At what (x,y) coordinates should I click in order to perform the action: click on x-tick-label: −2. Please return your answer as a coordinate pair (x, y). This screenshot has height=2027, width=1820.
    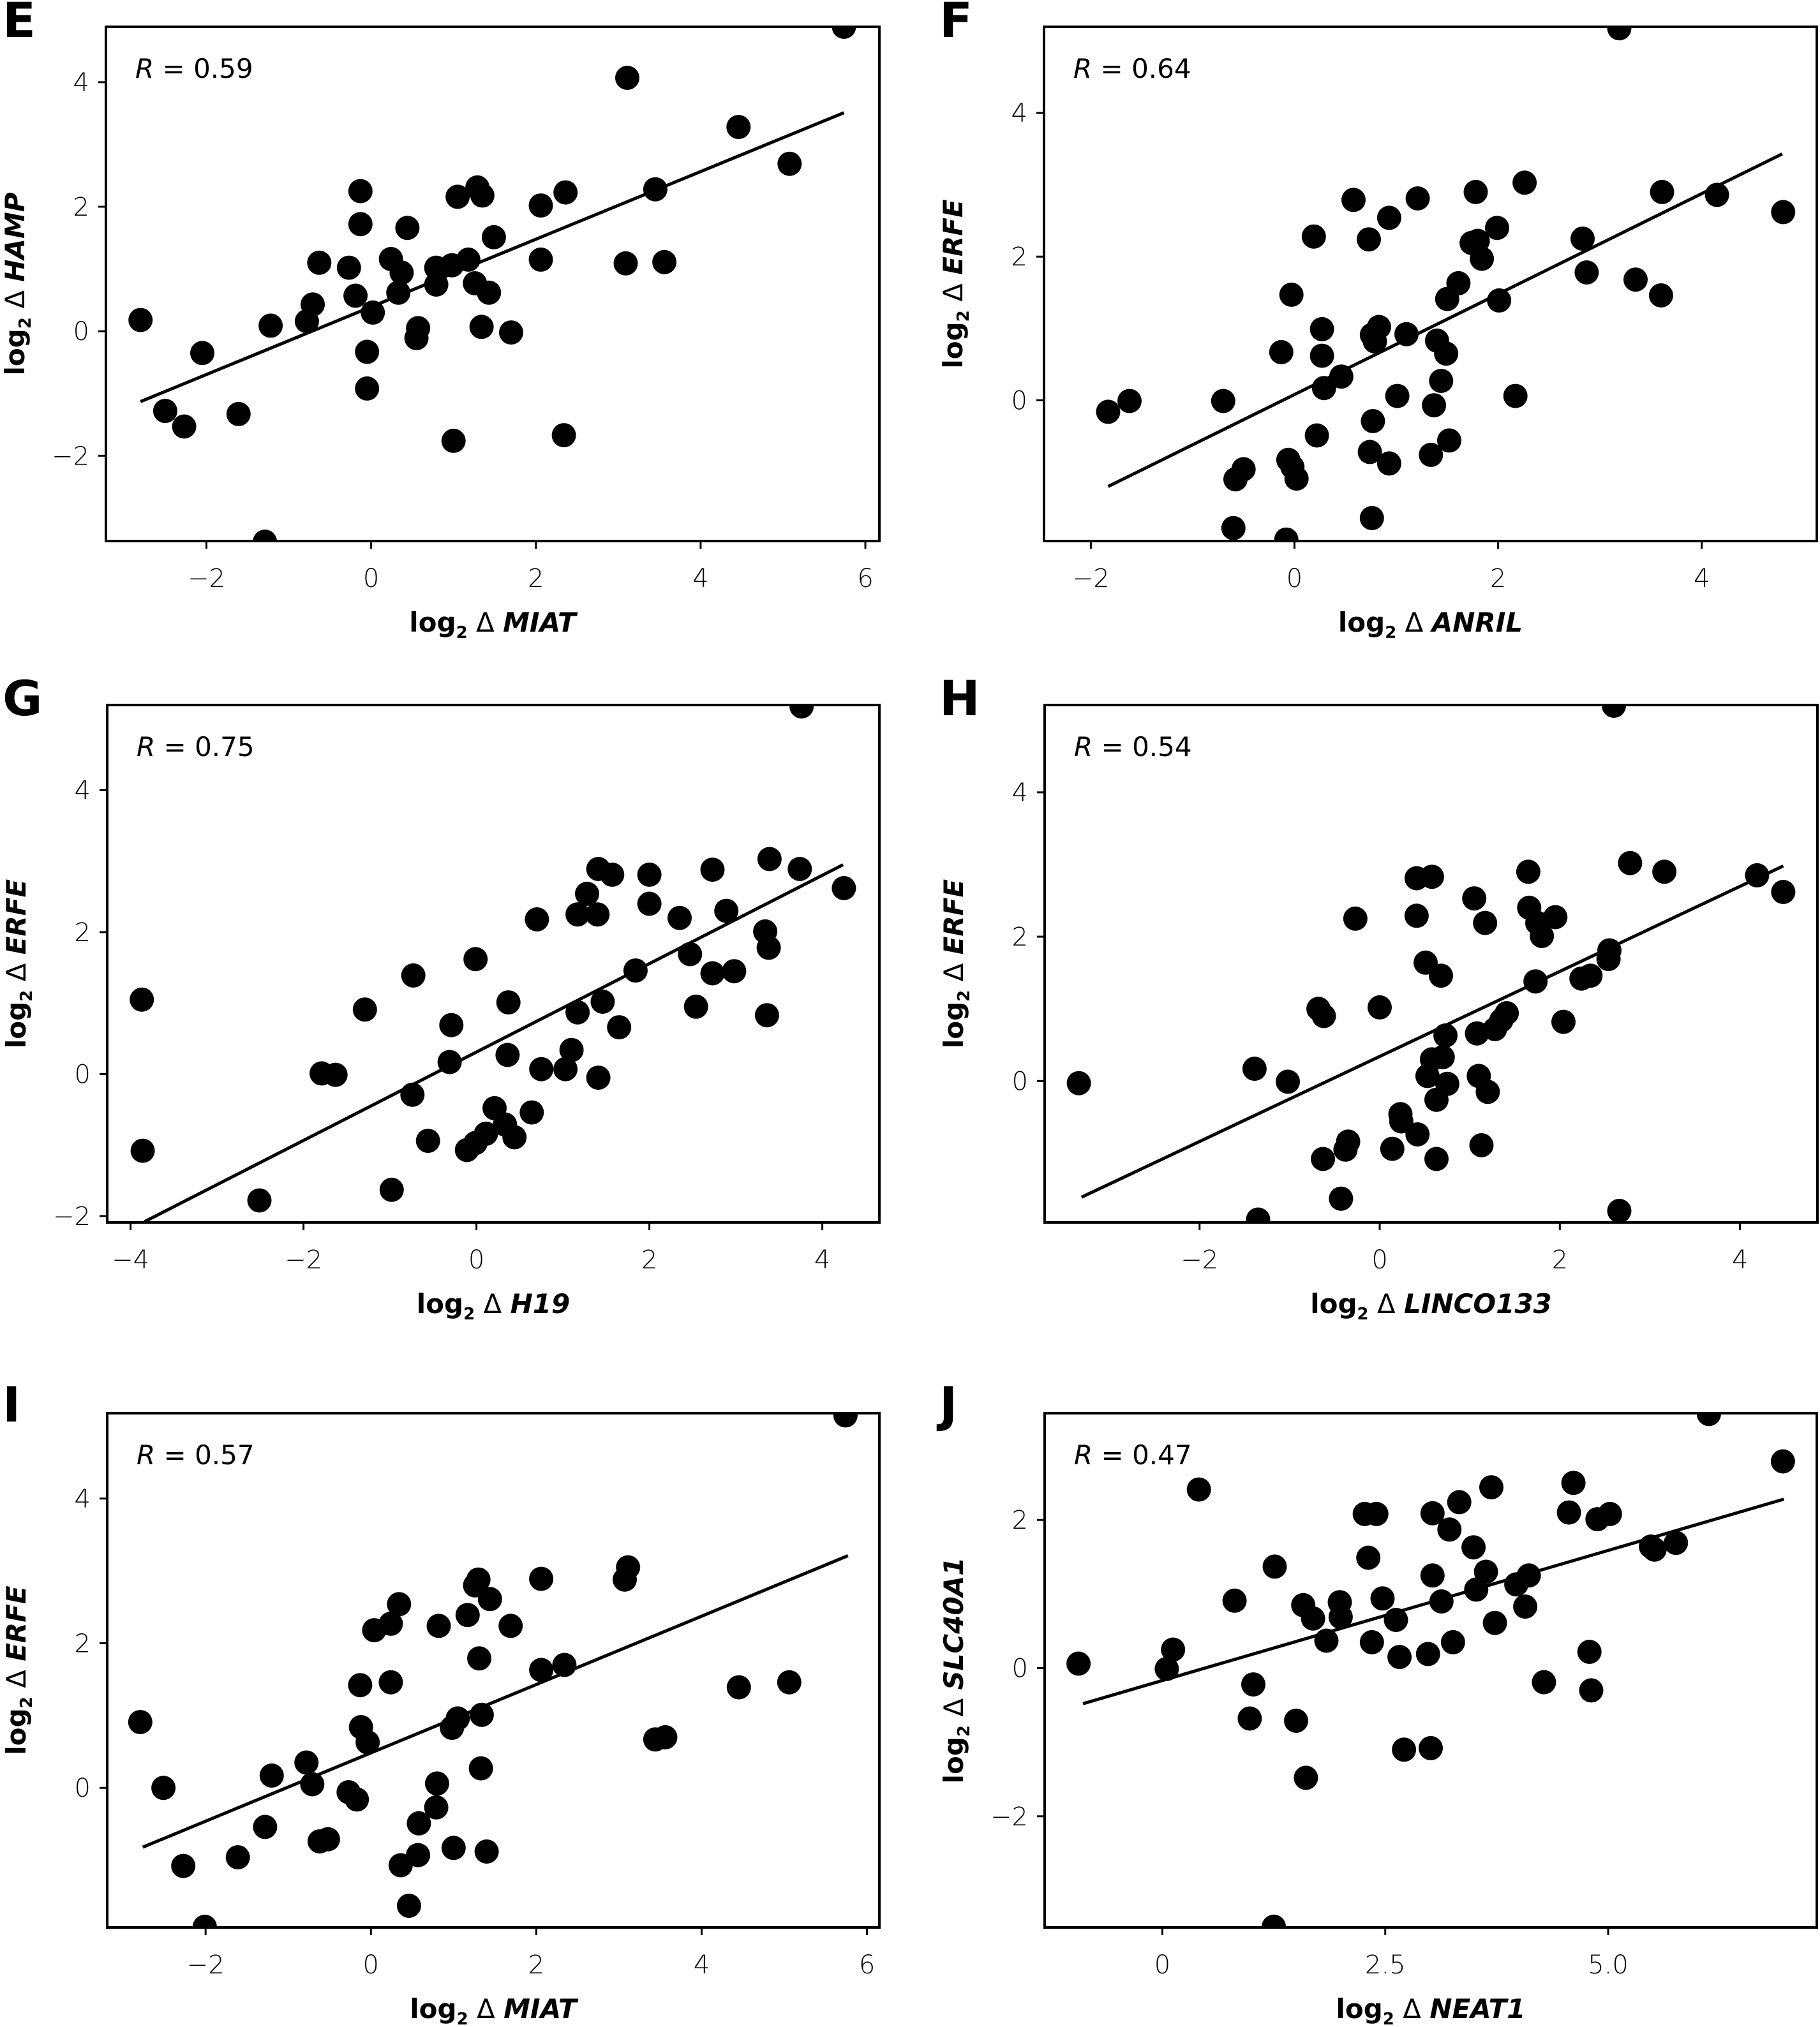
    Looking at the image, I should click on (1091, 578).